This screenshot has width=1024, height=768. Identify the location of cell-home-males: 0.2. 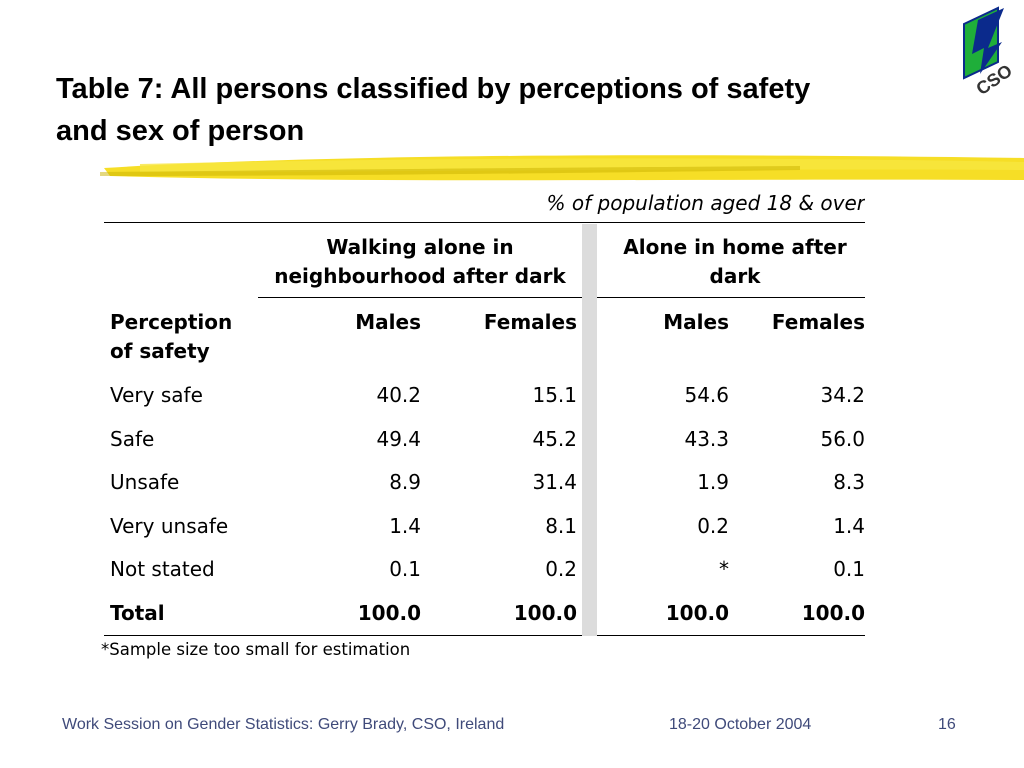
(713, 526).